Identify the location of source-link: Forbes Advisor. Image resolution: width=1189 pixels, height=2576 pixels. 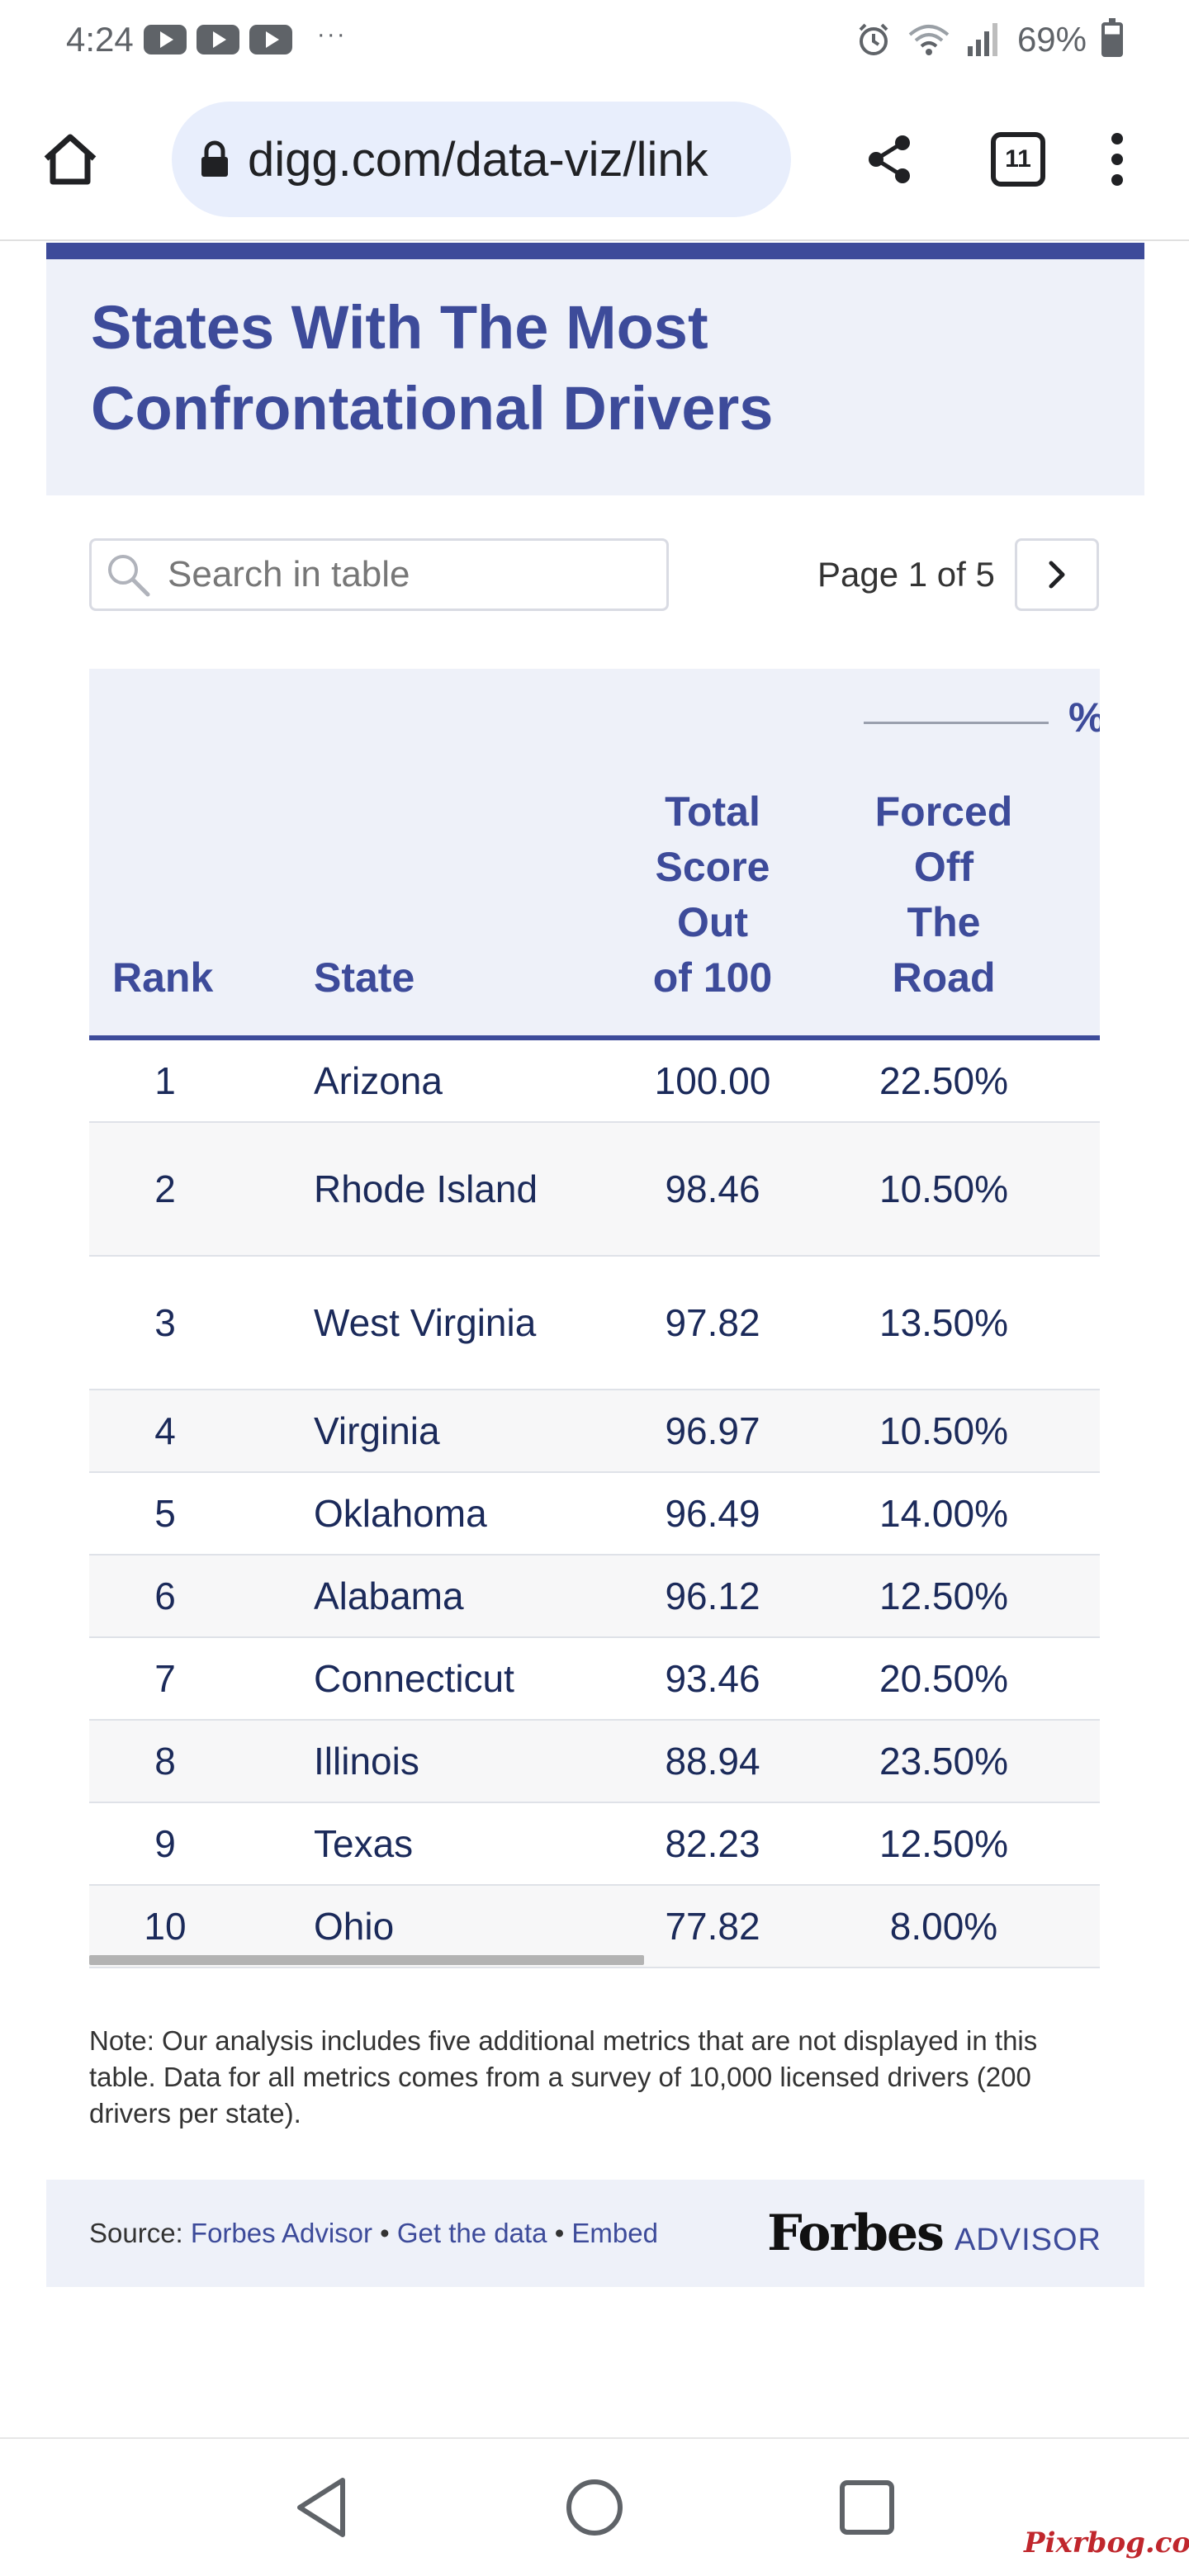
(281, 2233).